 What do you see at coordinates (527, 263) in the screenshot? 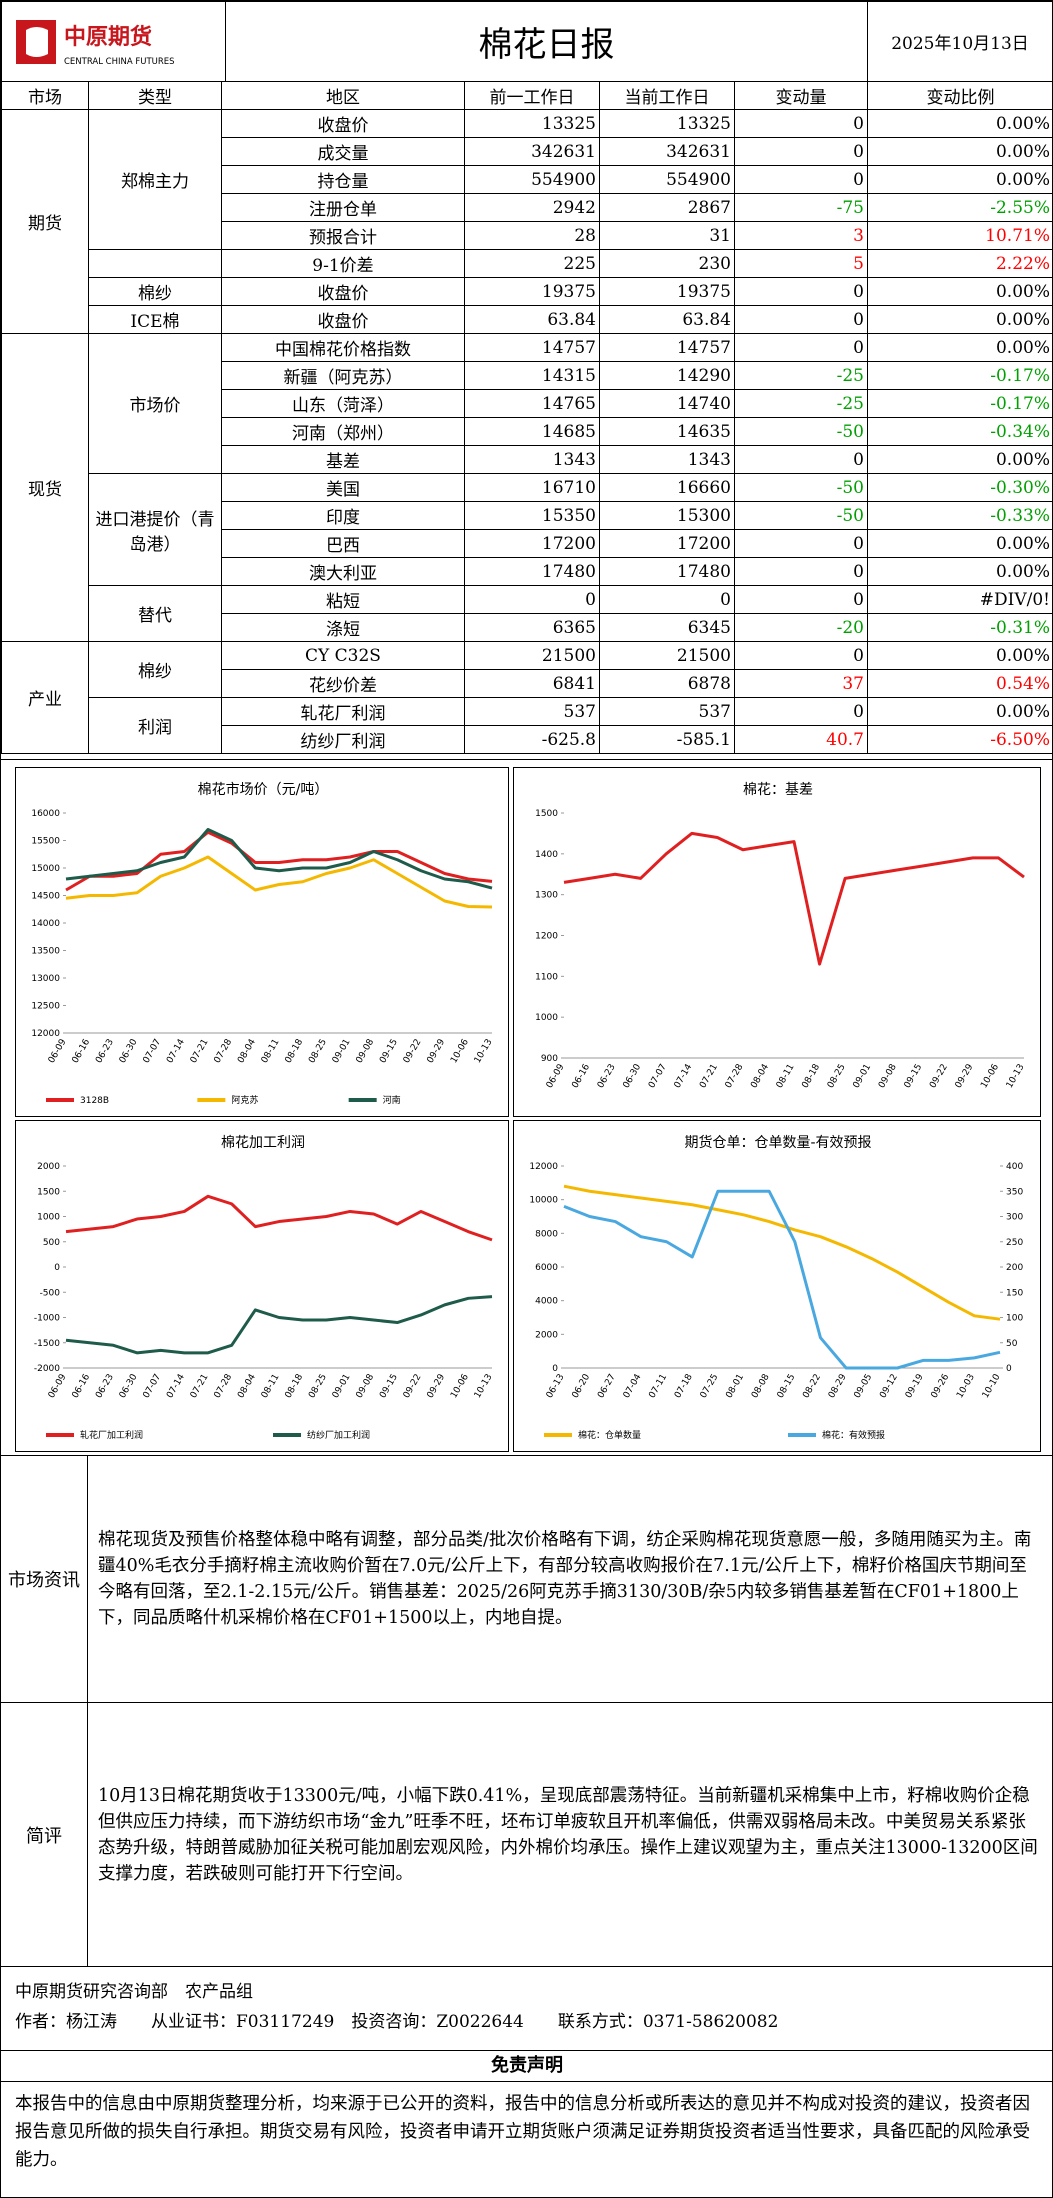
I see `table-row: 9-1价差 225 230 5 2.22%` at bounding box center [527, 263].